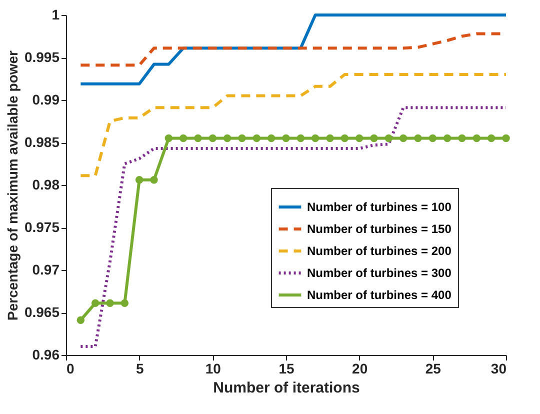 This screenshot has width=540, height=414. I want to click on x-tick-label: 5, so click(140, 368).